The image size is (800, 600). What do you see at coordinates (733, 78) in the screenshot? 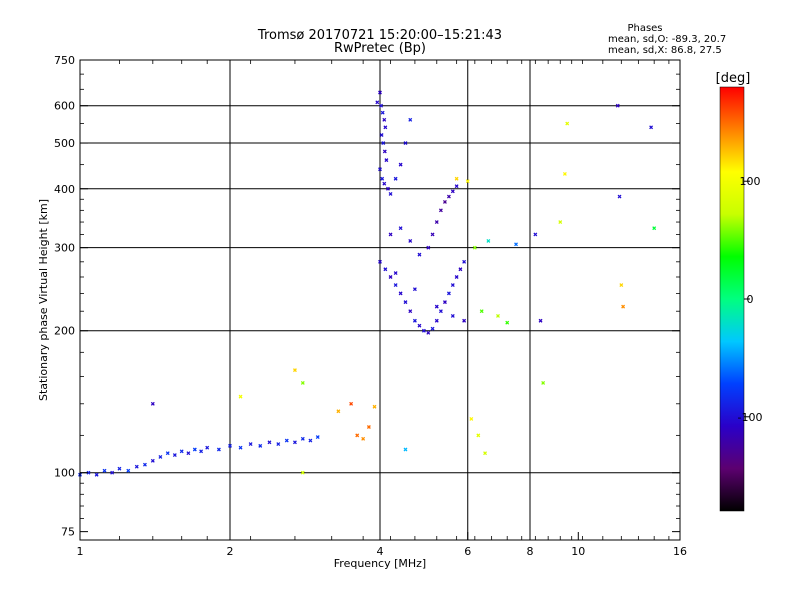
I see `colorbar-label: [deg]` at bounding box center [733, 78].